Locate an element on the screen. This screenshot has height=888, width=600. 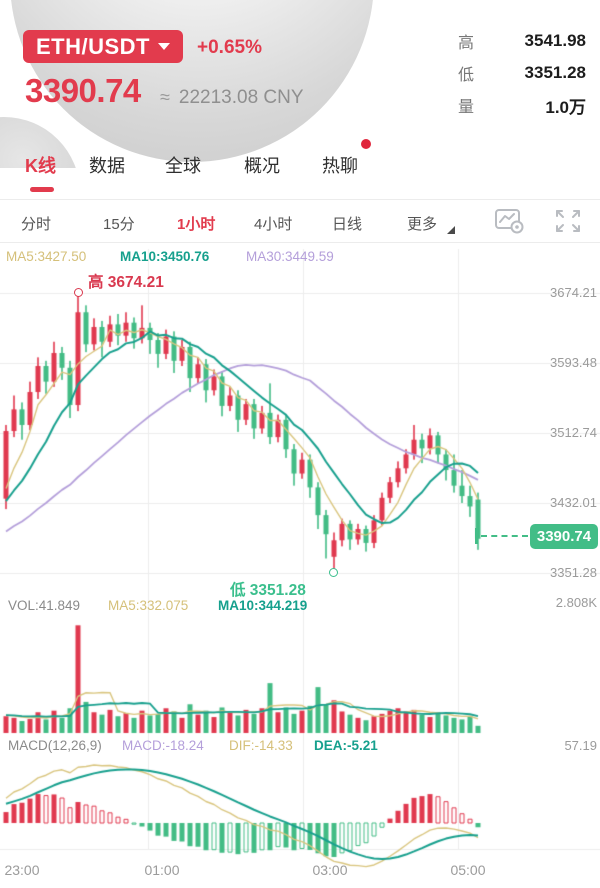
ma10-legend: MA10:3450.76 is located at coordinates (165, 256).